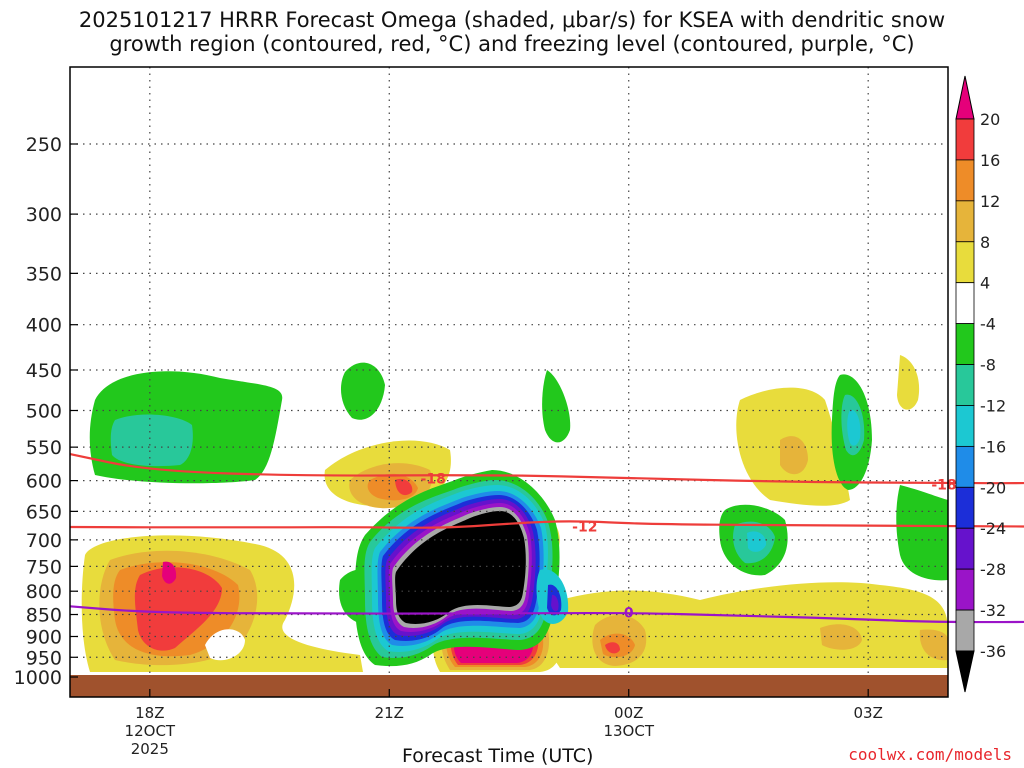 The width and height of the screenshot is (1024, 768). I want to click on colorbar-label: 12, so click(990, 201).